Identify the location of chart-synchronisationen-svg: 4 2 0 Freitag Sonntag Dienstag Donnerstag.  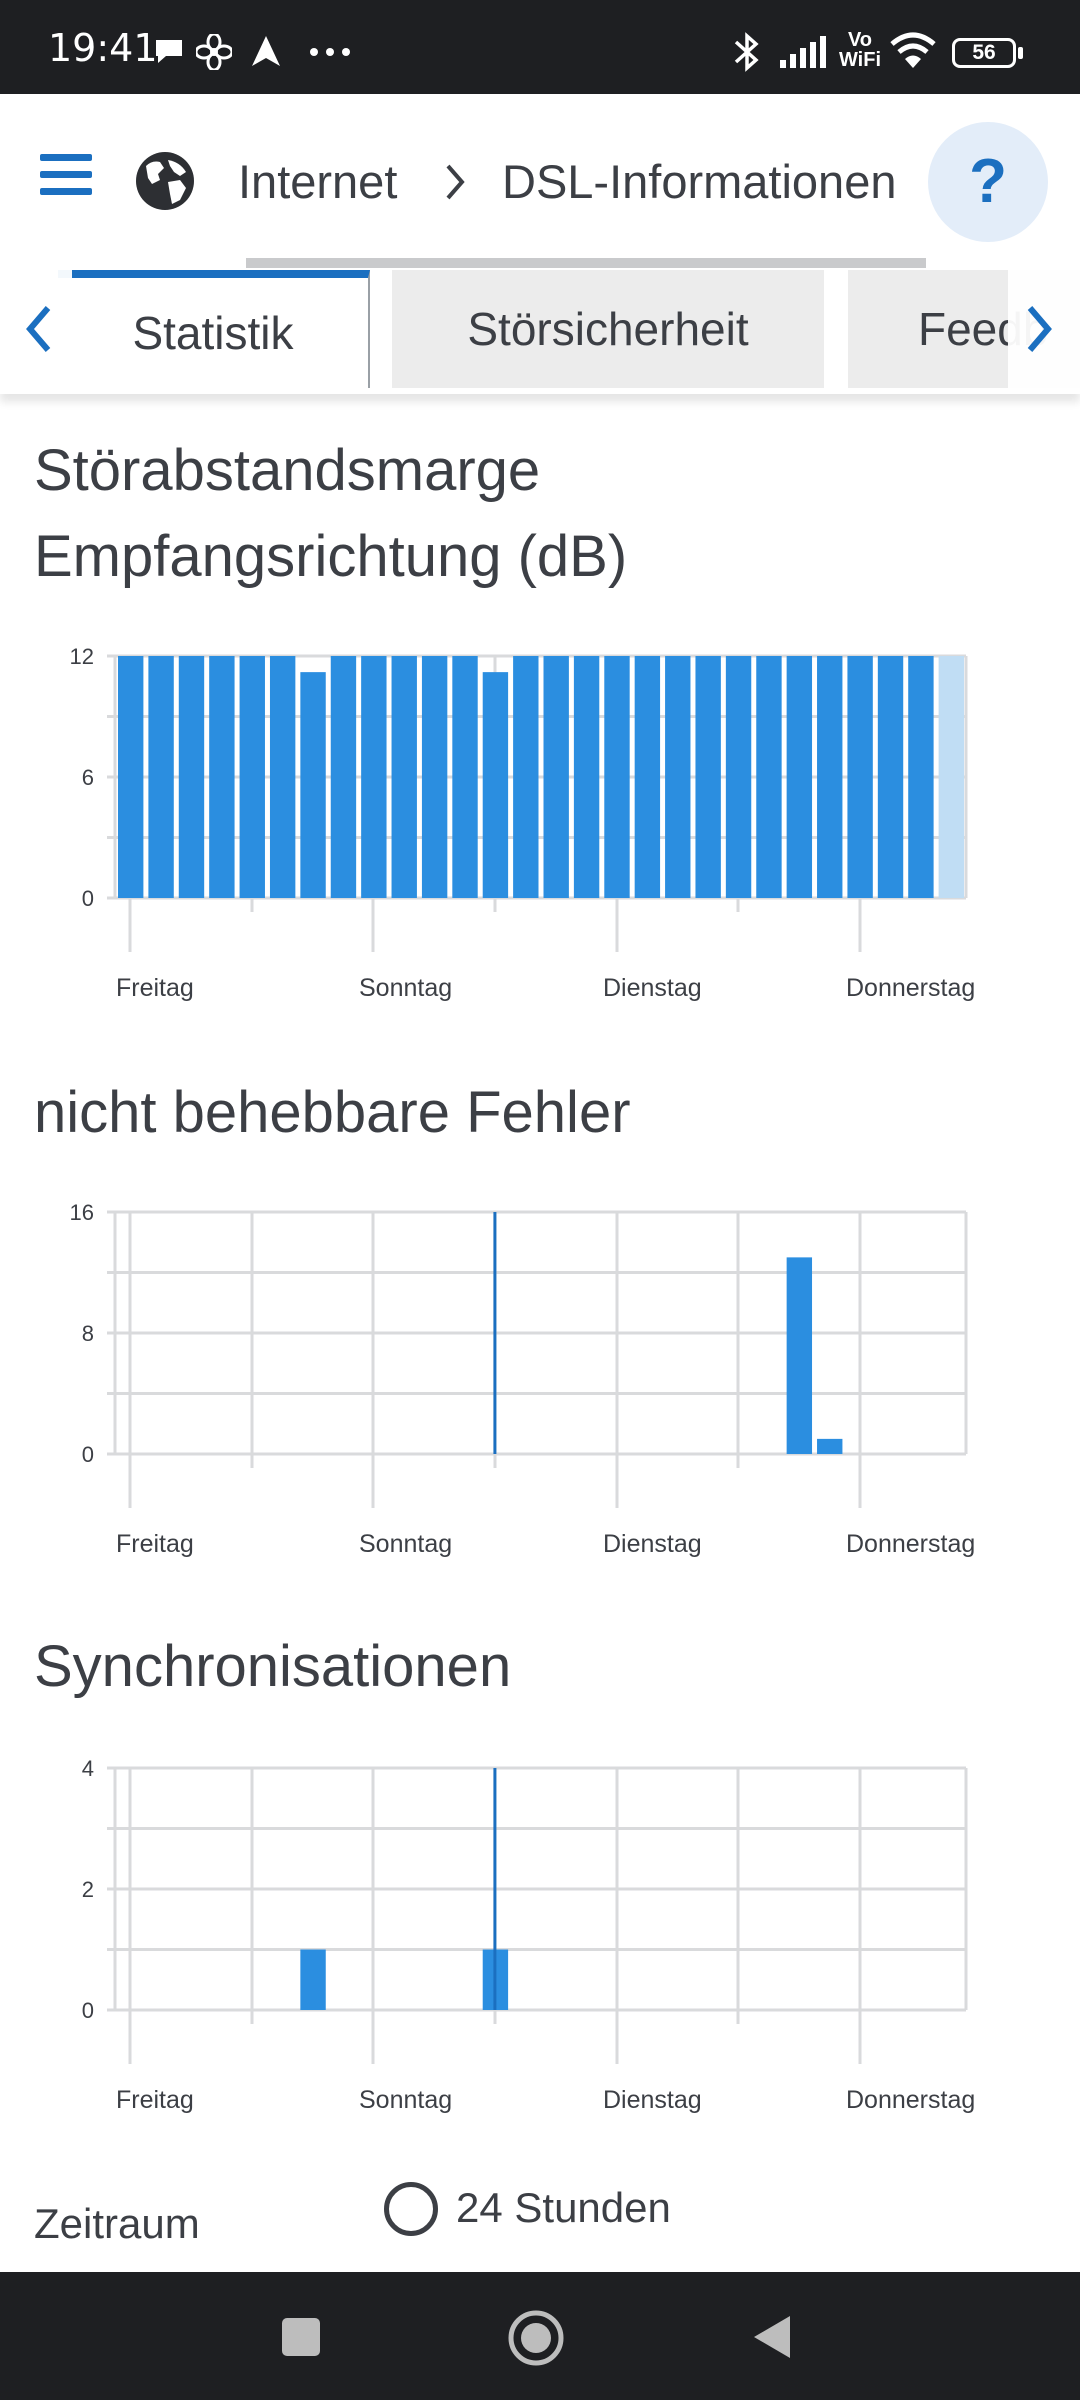
(529, 1935).